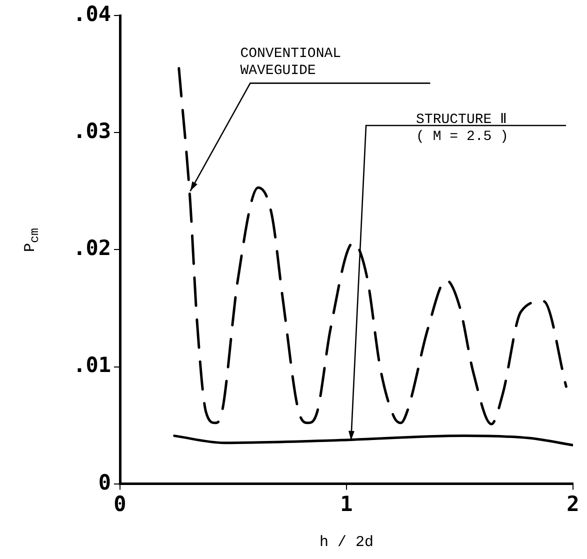 The width and height of the screenshot is (587, 559). I want to click on y-tick-label: .01, so click(92, 365).